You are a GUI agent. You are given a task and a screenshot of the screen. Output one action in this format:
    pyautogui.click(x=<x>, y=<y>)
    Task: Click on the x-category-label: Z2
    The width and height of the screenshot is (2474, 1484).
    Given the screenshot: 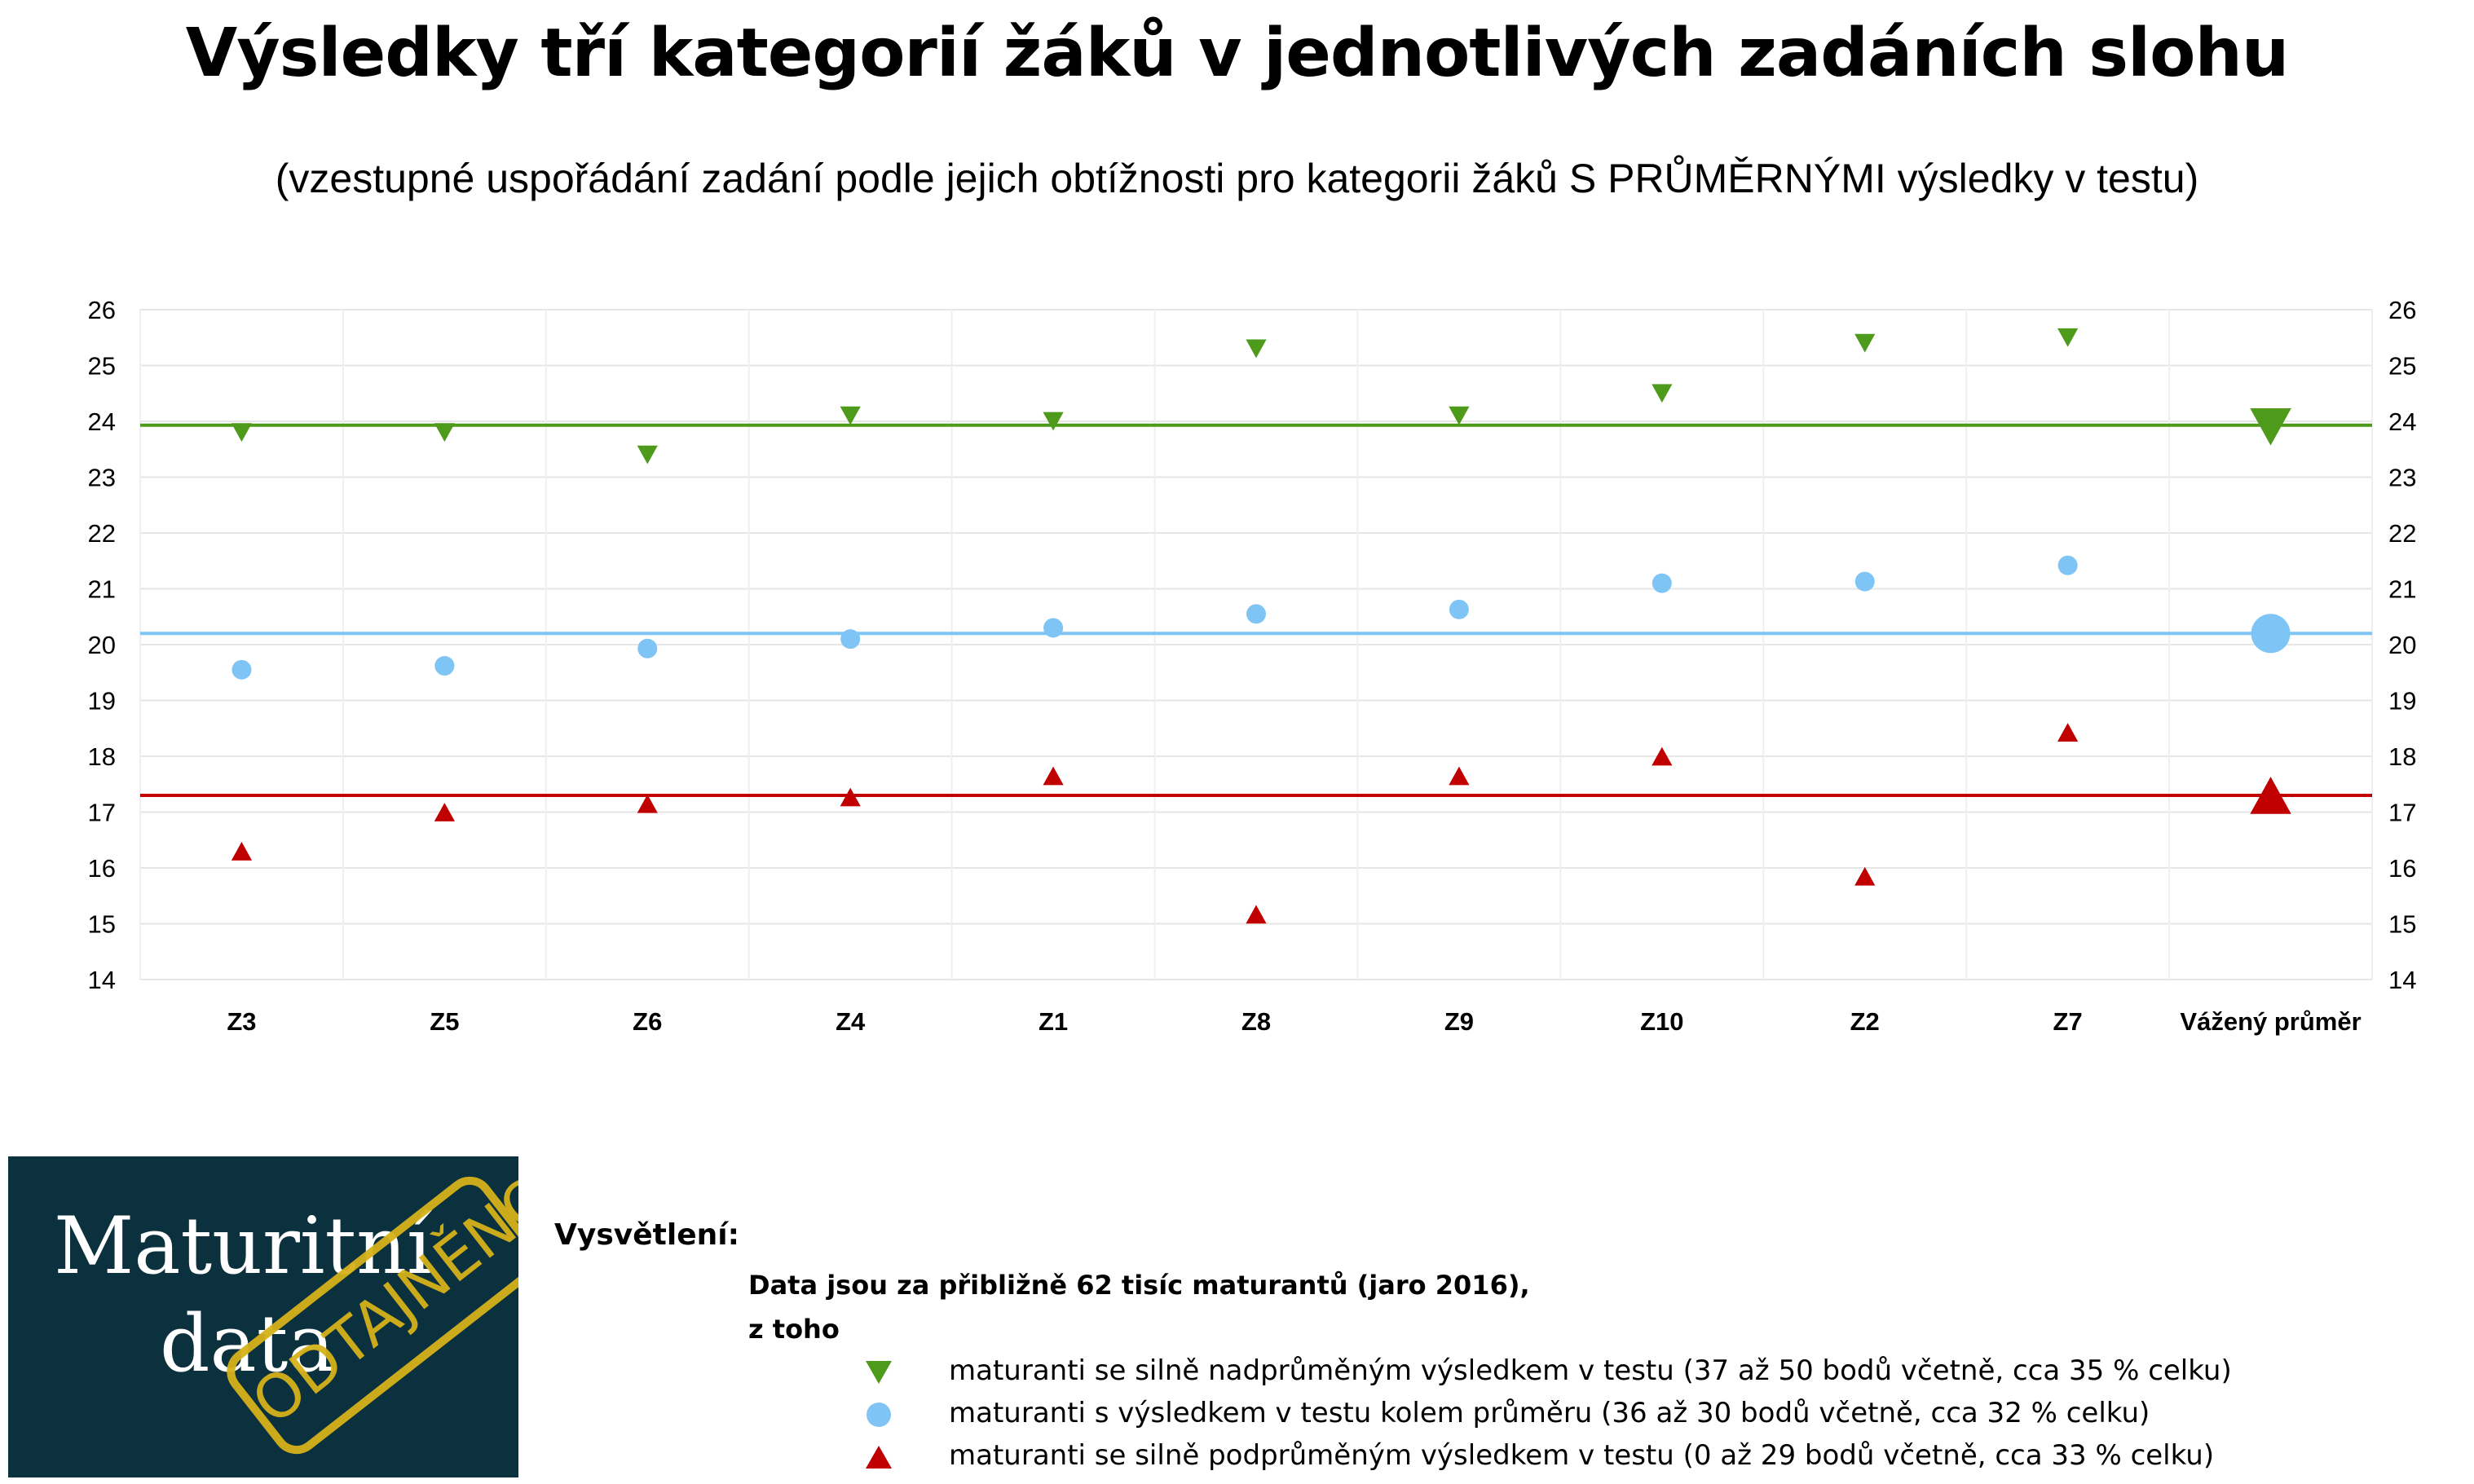 What is the action you would take?
    pyautogui.click(x=1865, y=1021)
    